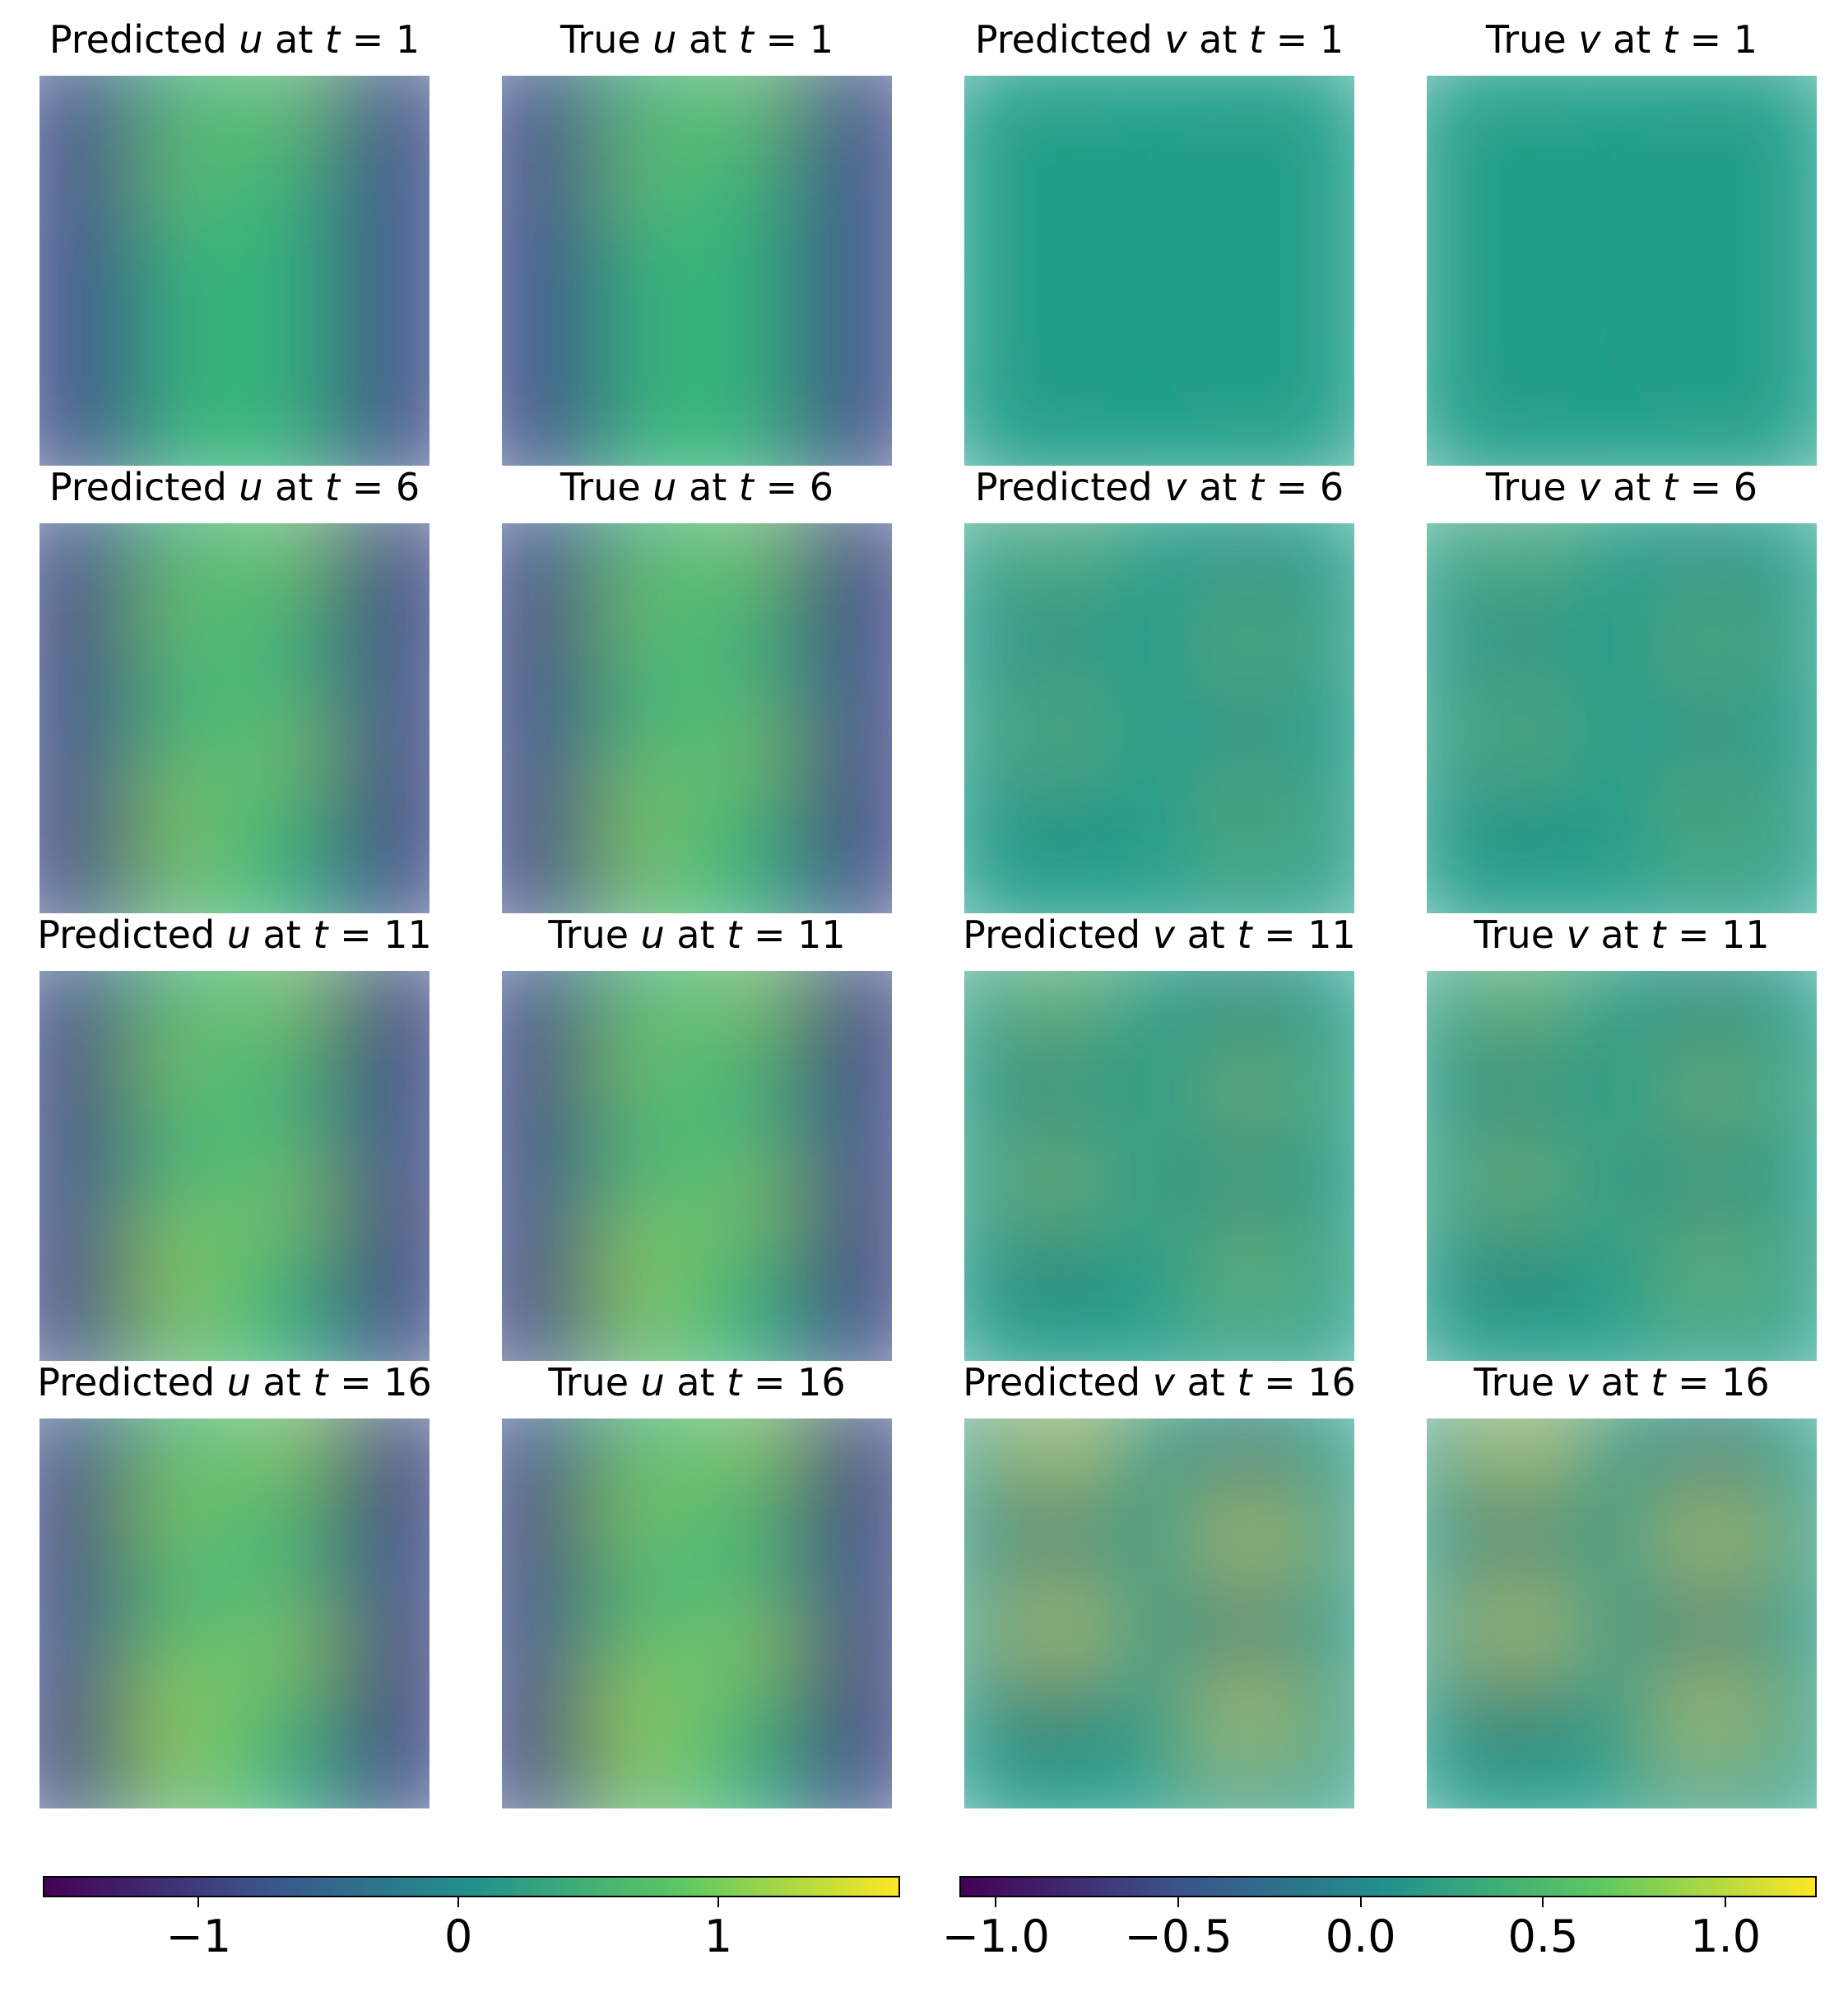 The height and width of the screenshot is (2001, 1848). What do you see at coordinates (1620, 1382) in the screenshot?
I see `panel-title: True v at t = 16` at bounding box center [1620, 1382].